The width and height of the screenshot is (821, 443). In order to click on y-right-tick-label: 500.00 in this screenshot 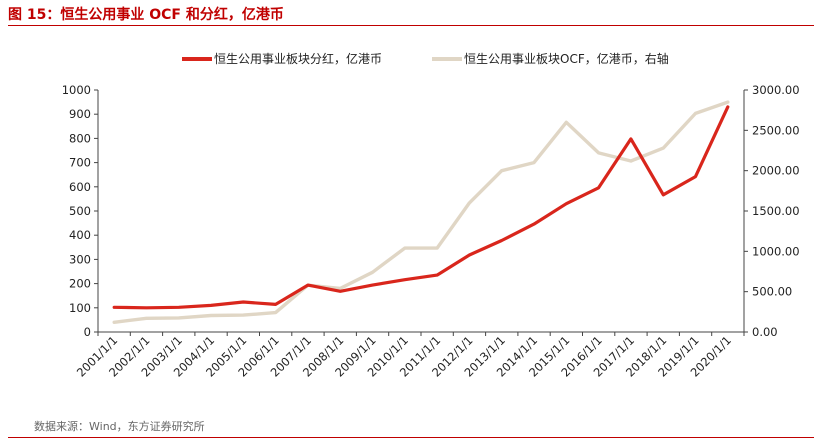, I will do `click(772, 292)`.